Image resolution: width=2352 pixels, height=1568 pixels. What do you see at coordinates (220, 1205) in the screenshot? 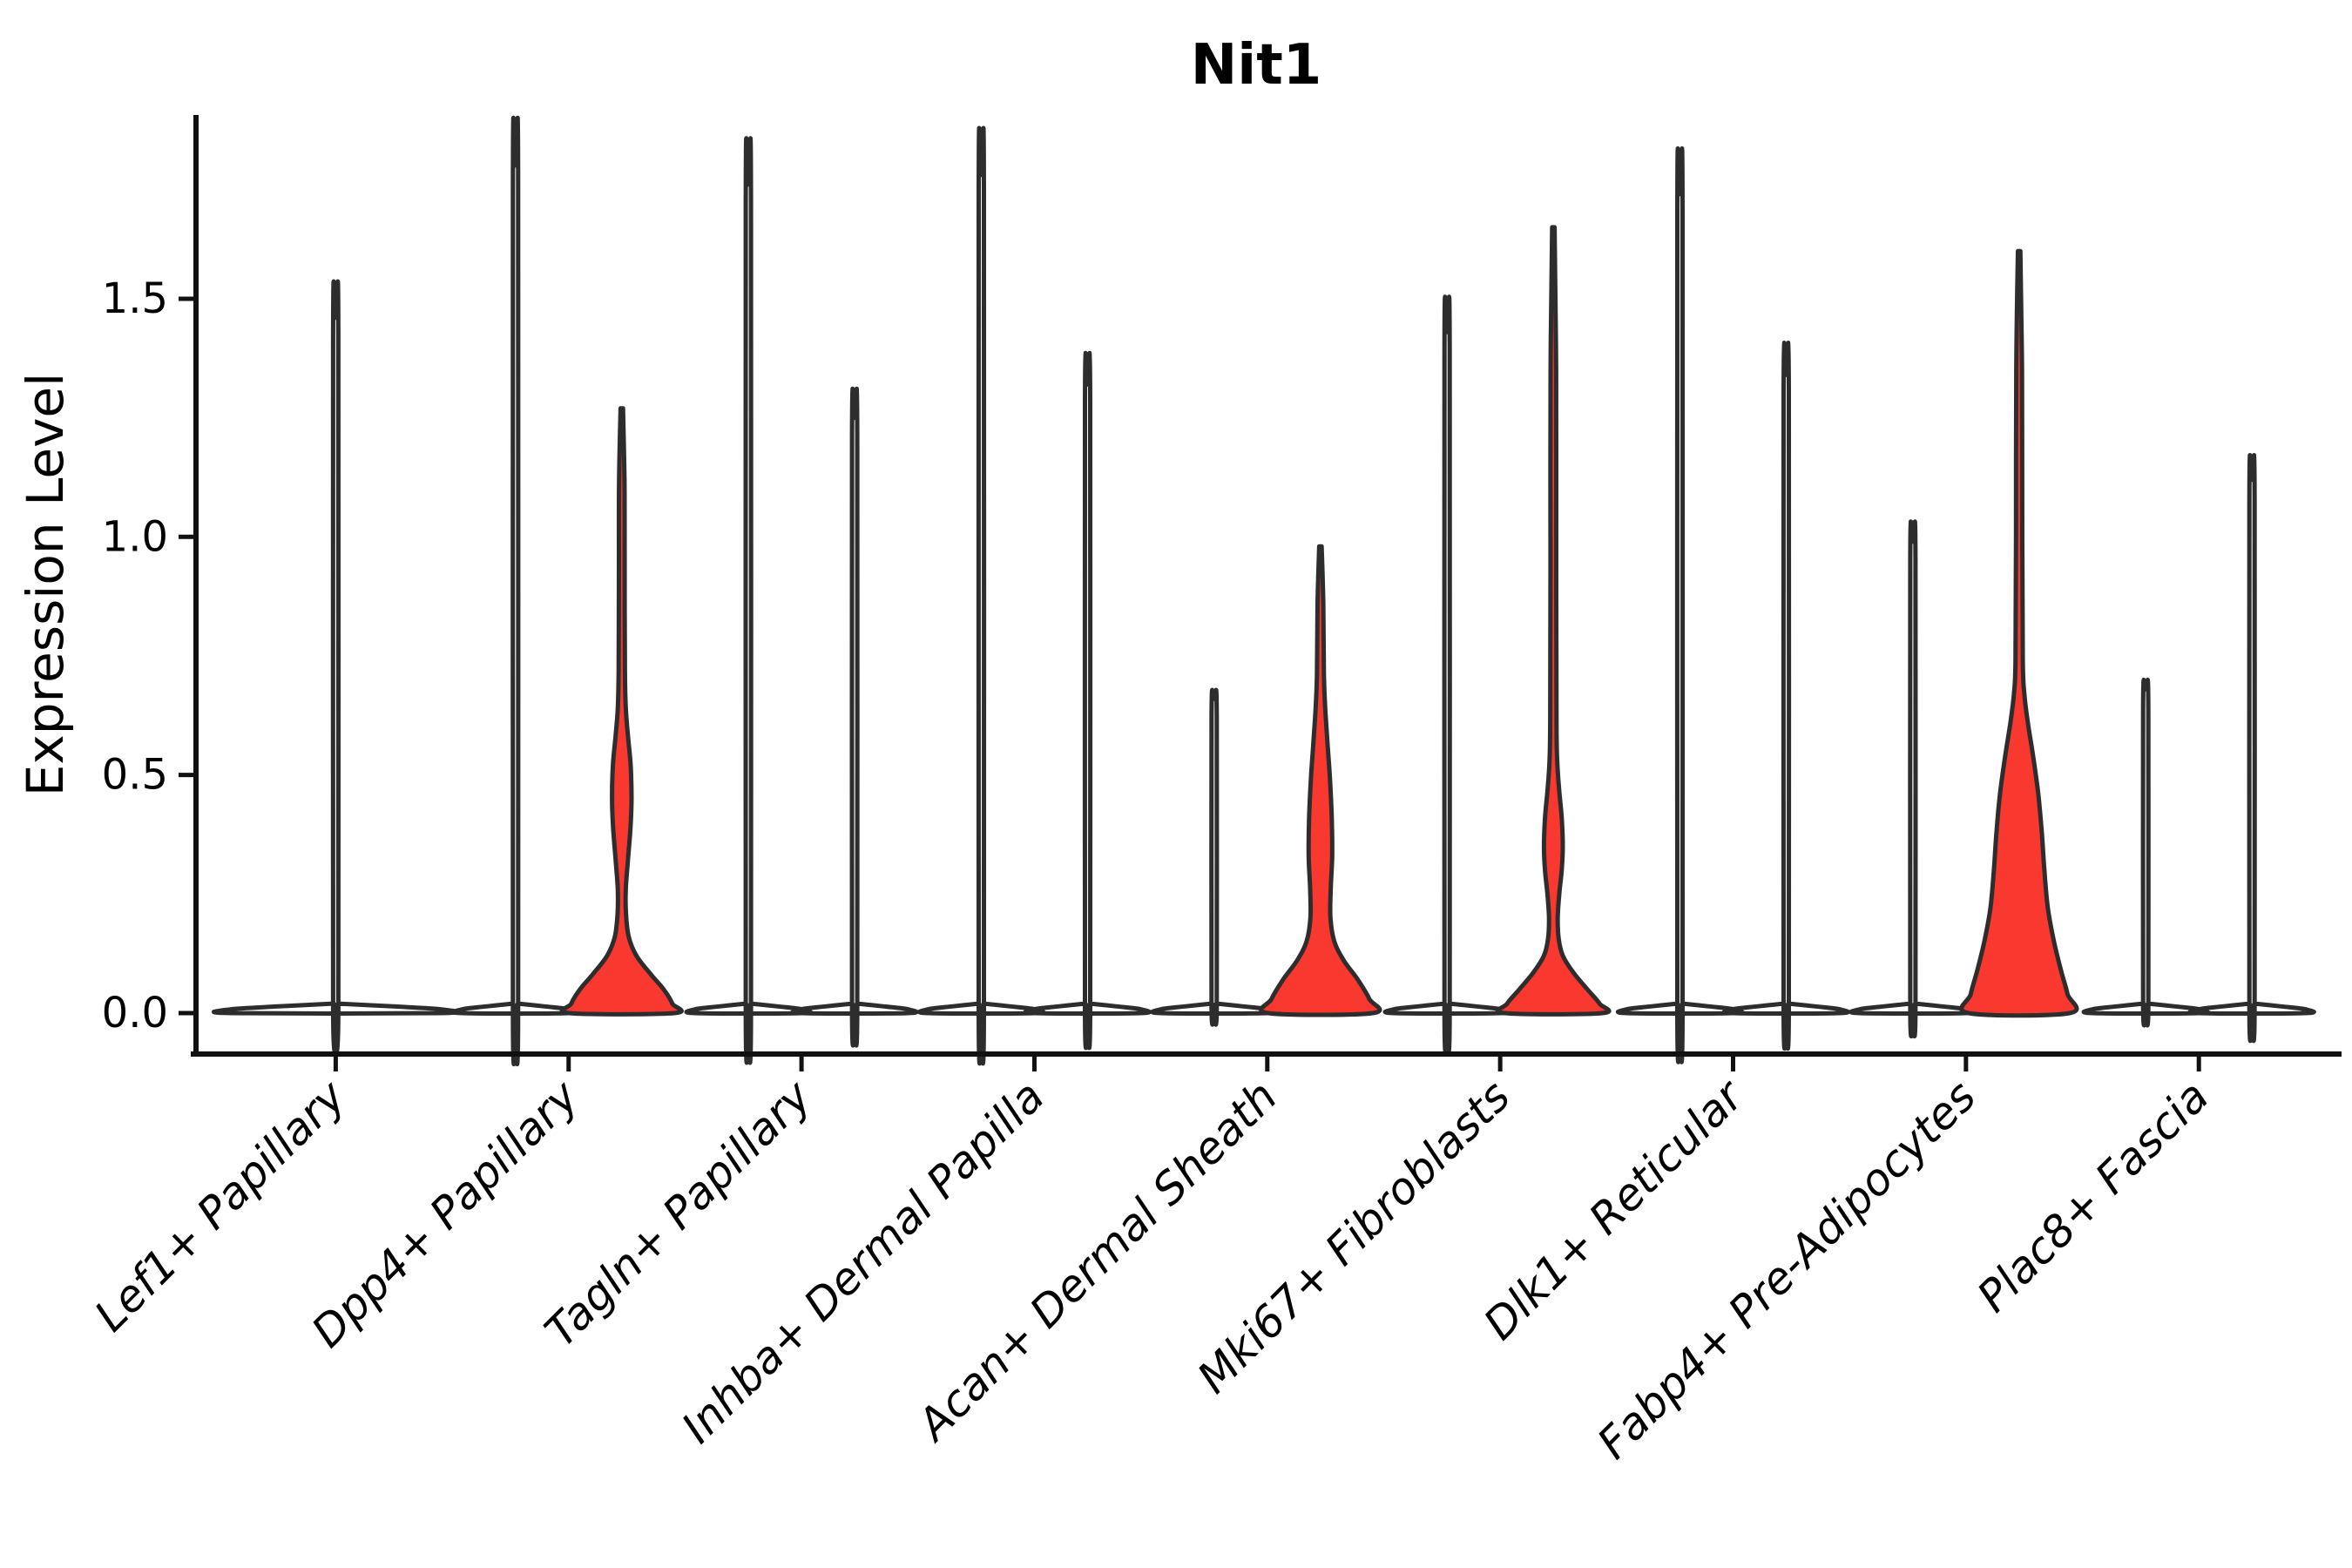
I see `x-tick-label: Lef1+ Papillary` at bounding box center [220, 1205].